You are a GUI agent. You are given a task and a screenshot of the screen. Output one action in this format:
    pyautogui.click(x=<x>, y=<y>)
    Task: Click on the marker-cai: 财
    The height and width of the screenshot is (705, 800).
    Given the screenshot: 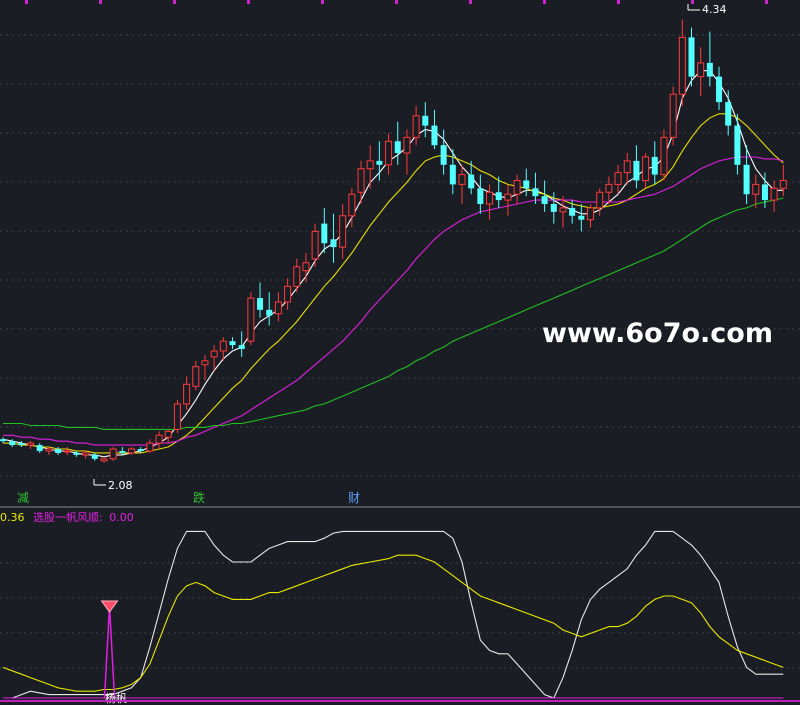 What is the action you would take?
    pyautogui.click(x=354, y=498)
    